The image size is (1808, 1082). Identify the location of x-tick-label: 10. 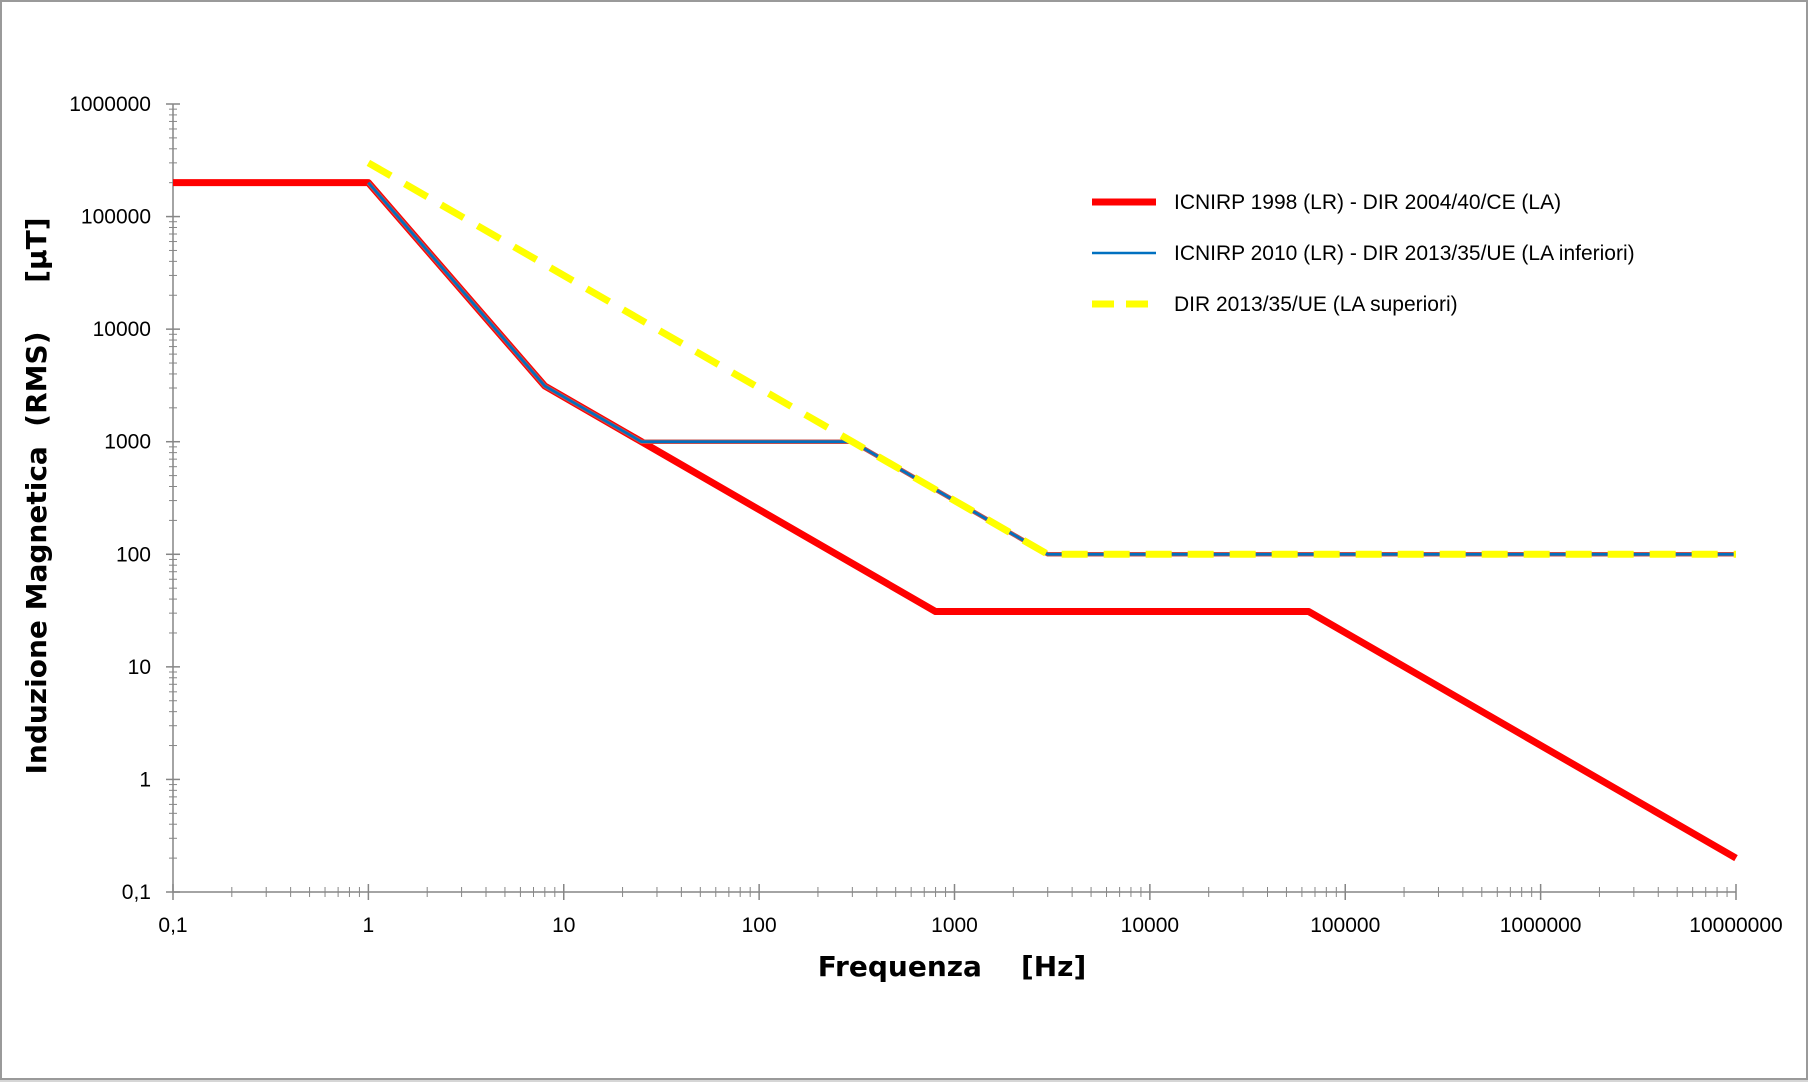
(563, 925).